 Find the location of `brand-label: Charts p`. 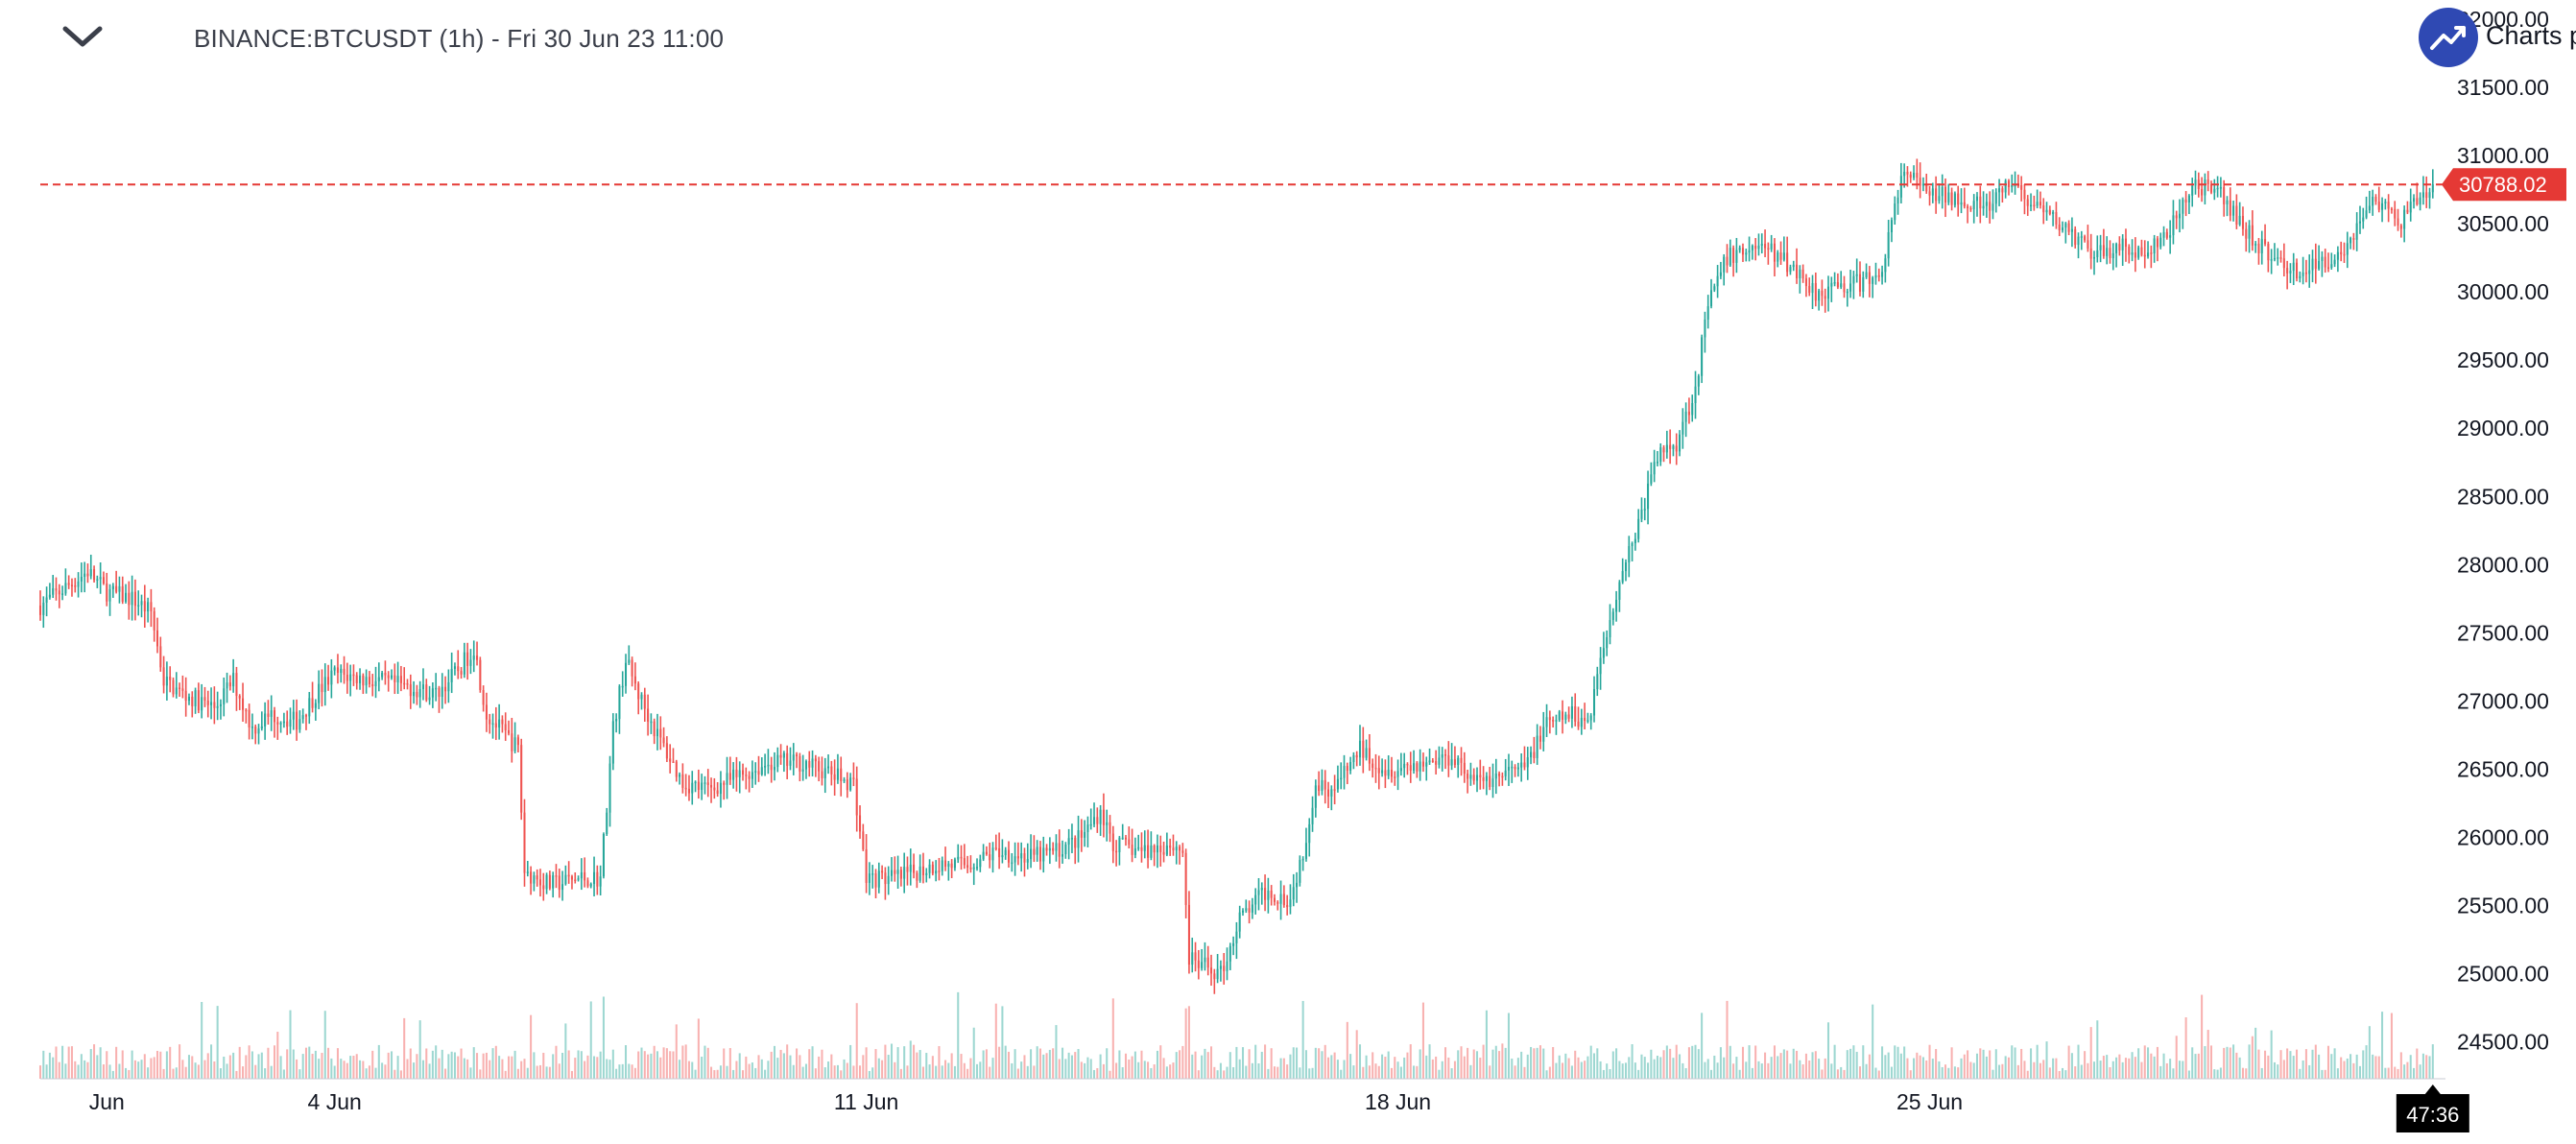

brand-label: Charts p is located at coordinates (2531, 36).